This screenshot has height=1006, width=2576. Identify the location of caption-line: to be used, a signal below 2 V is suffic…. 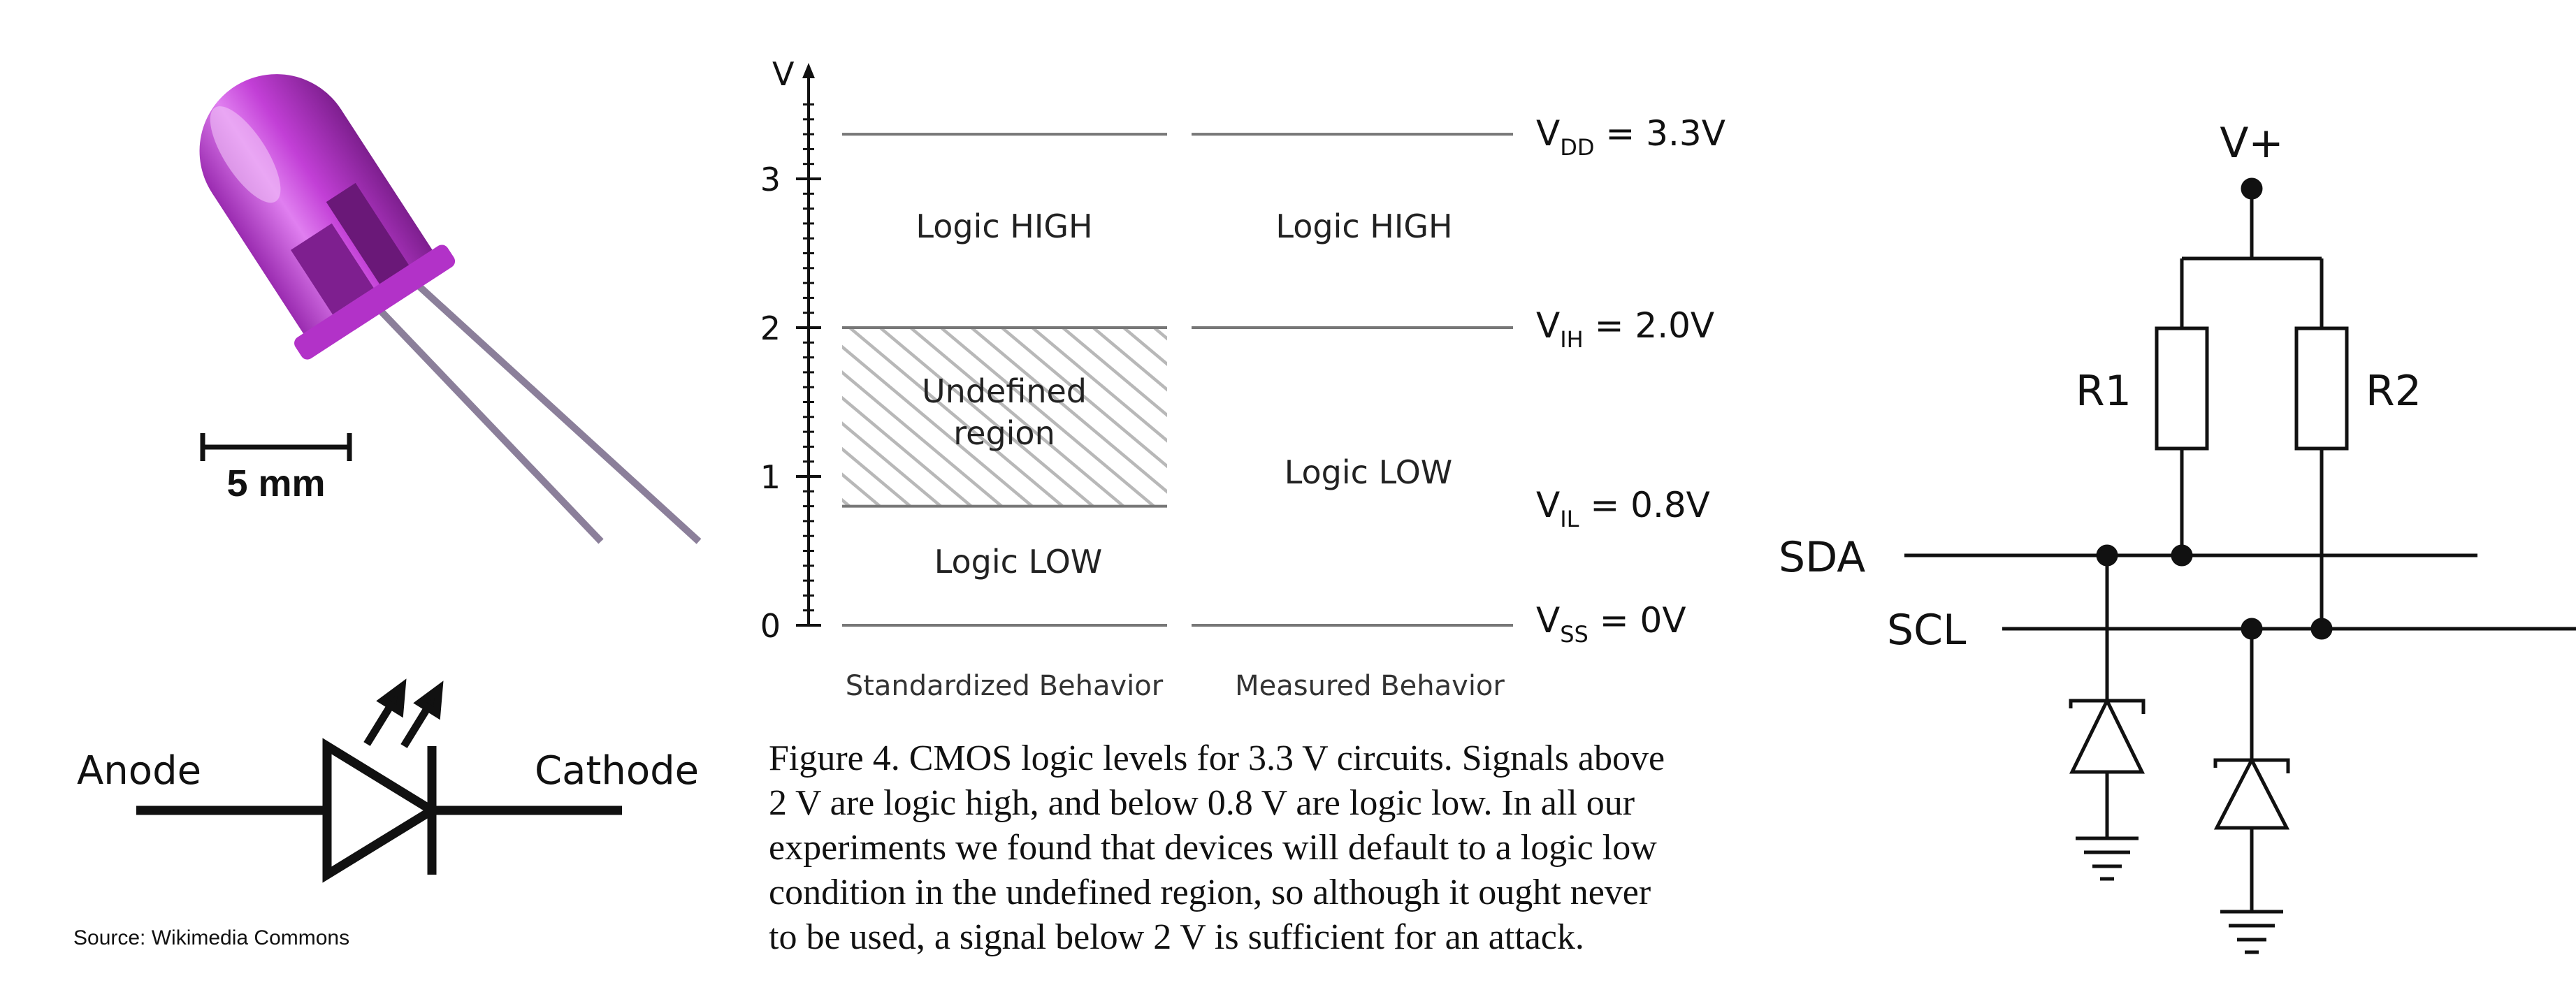
(1176, 937).